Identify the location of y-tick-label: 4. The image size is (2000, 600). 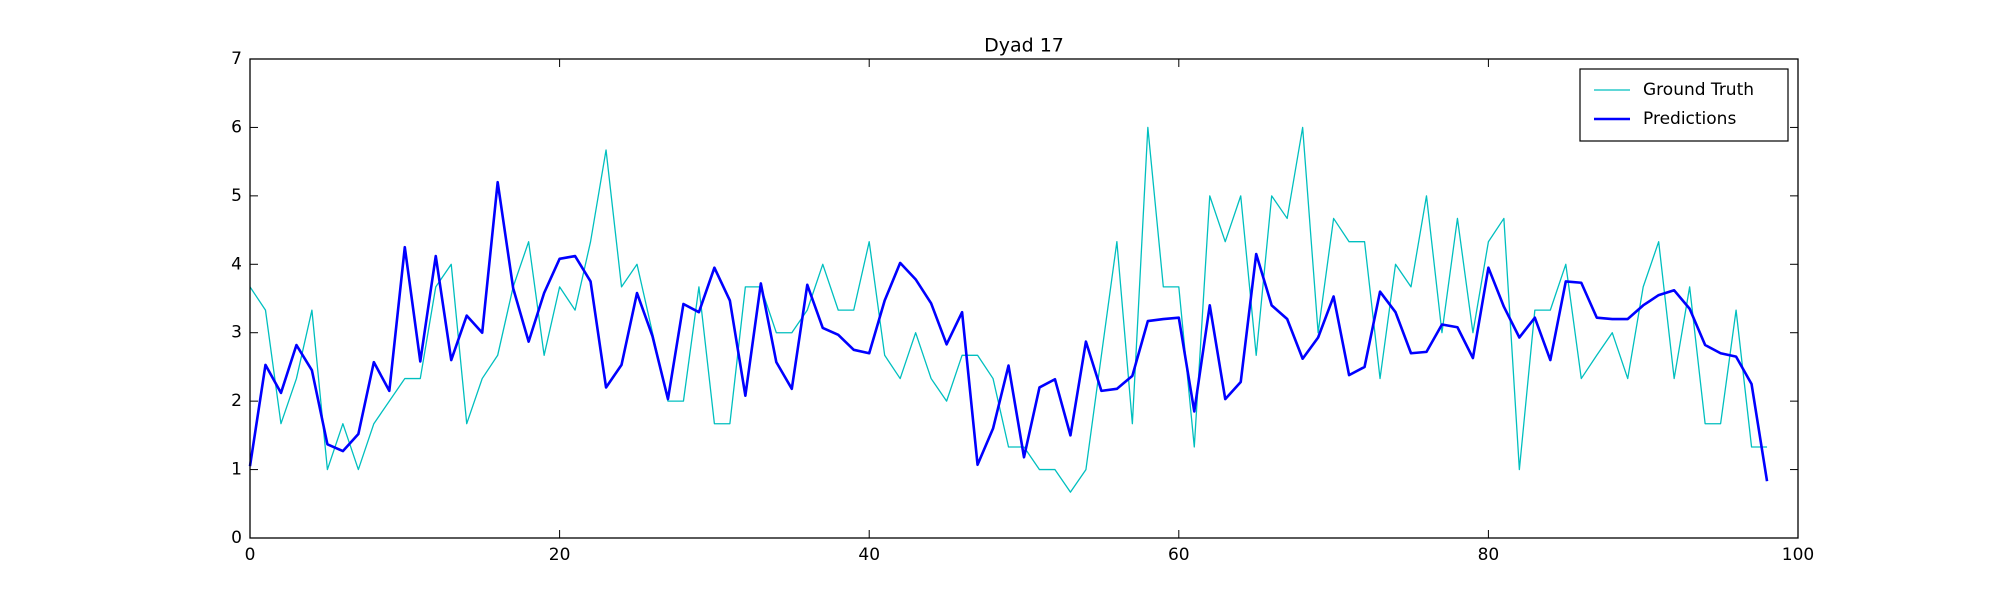
(236, 264).